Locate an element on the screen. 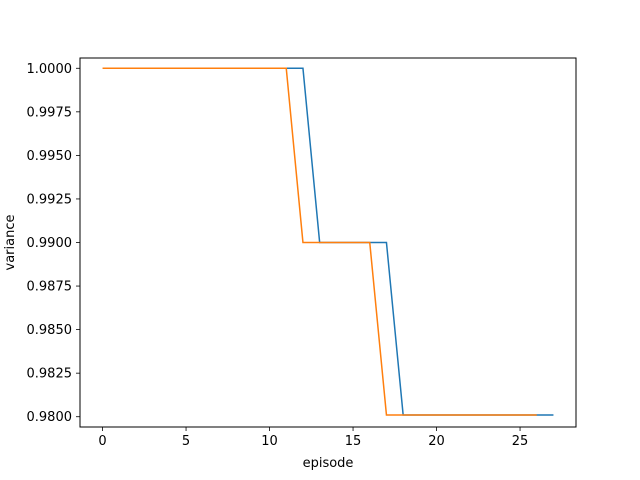  y-tick-label: 0.9925 is located at coordinates (50, 199).